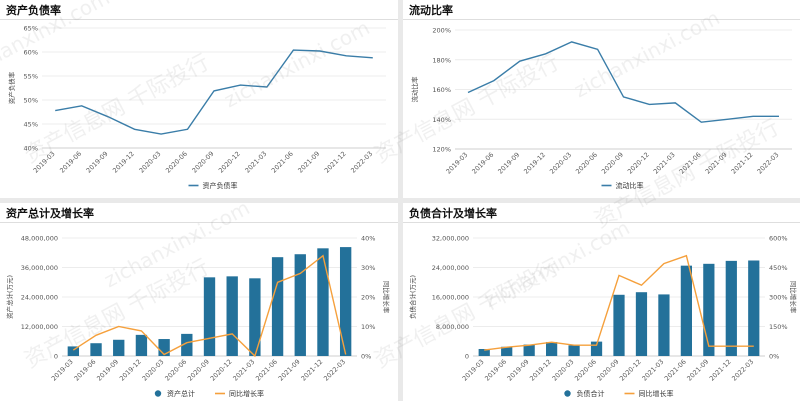 The height and width of the screenshot is (401, 800). I want to click on y-tick-label: 120%, so click(441, 150).